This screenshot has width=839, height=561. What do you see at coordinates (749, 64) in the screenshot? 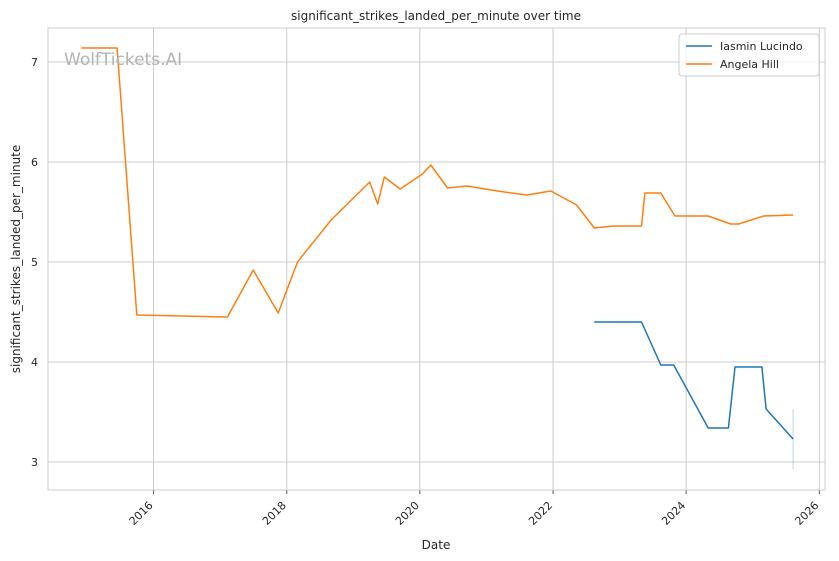
I see `legend-label: Angela Hill` at bounding box center [749, 64].